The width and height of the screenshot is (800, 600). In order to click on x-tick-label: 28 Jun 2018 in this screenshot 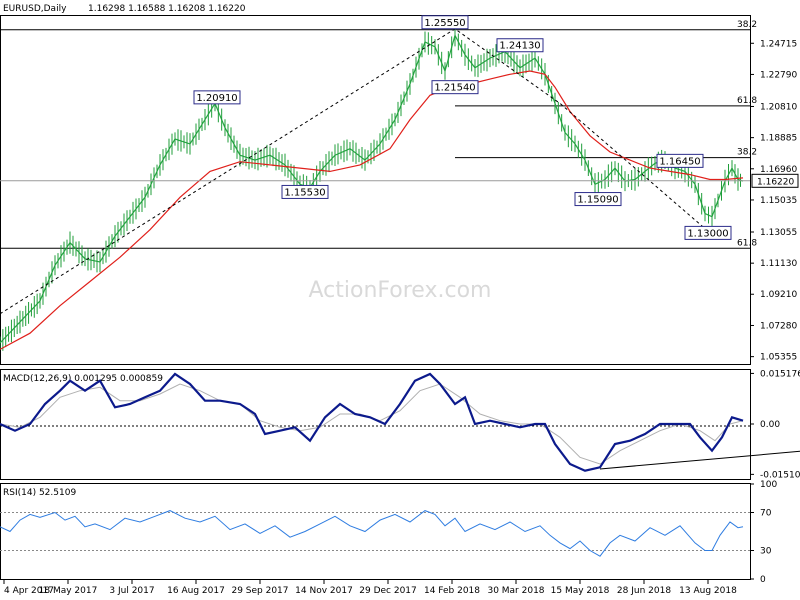, I will do `click(644, 591)`.